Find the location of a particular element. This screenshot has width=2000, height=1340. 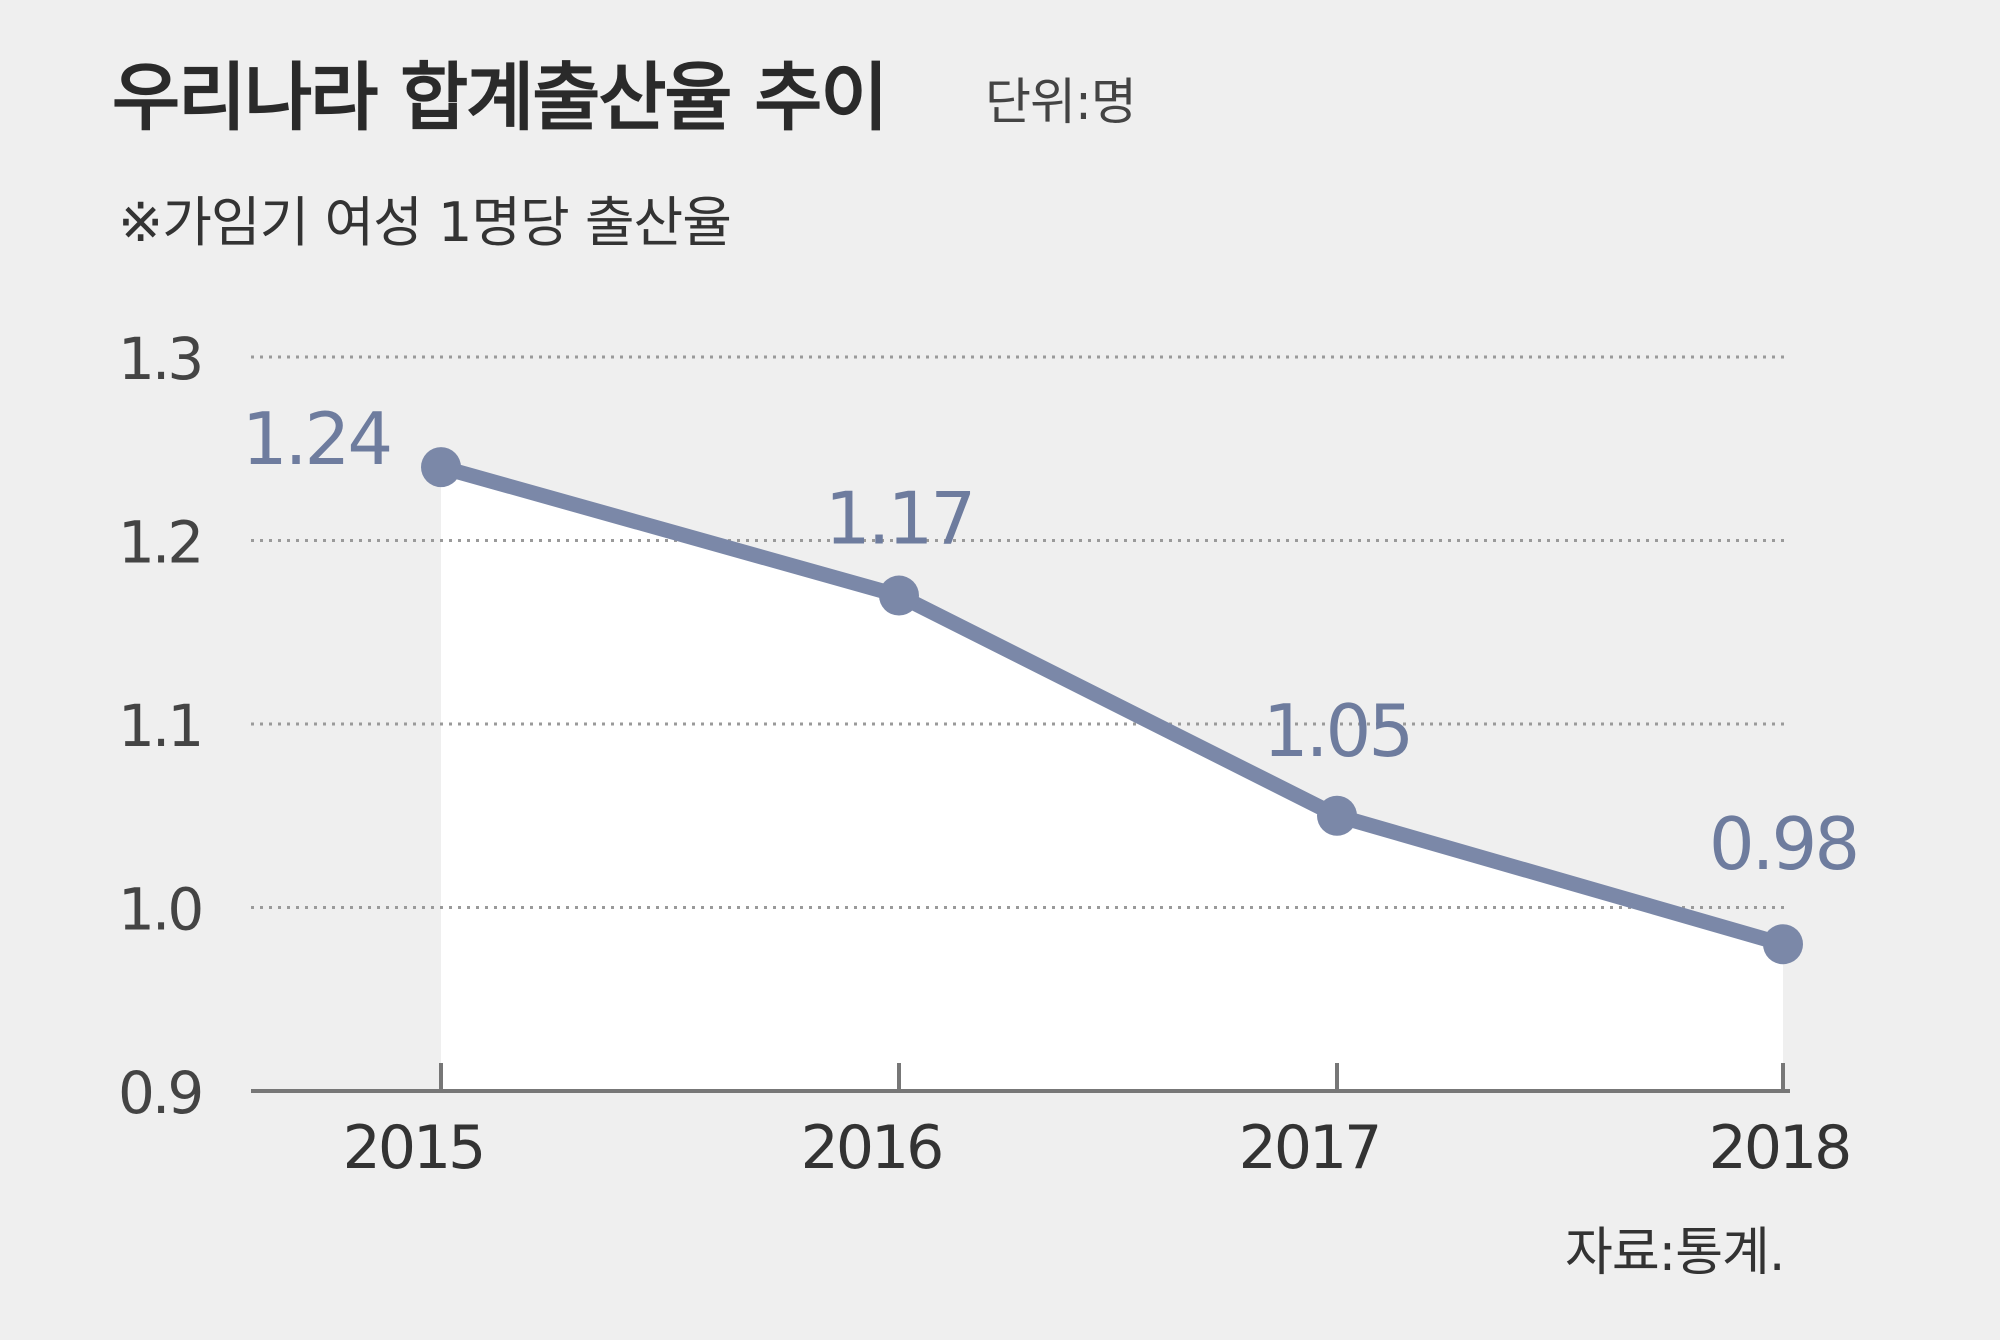

data-label: 1.05 is located at coordinates (1337, 731).